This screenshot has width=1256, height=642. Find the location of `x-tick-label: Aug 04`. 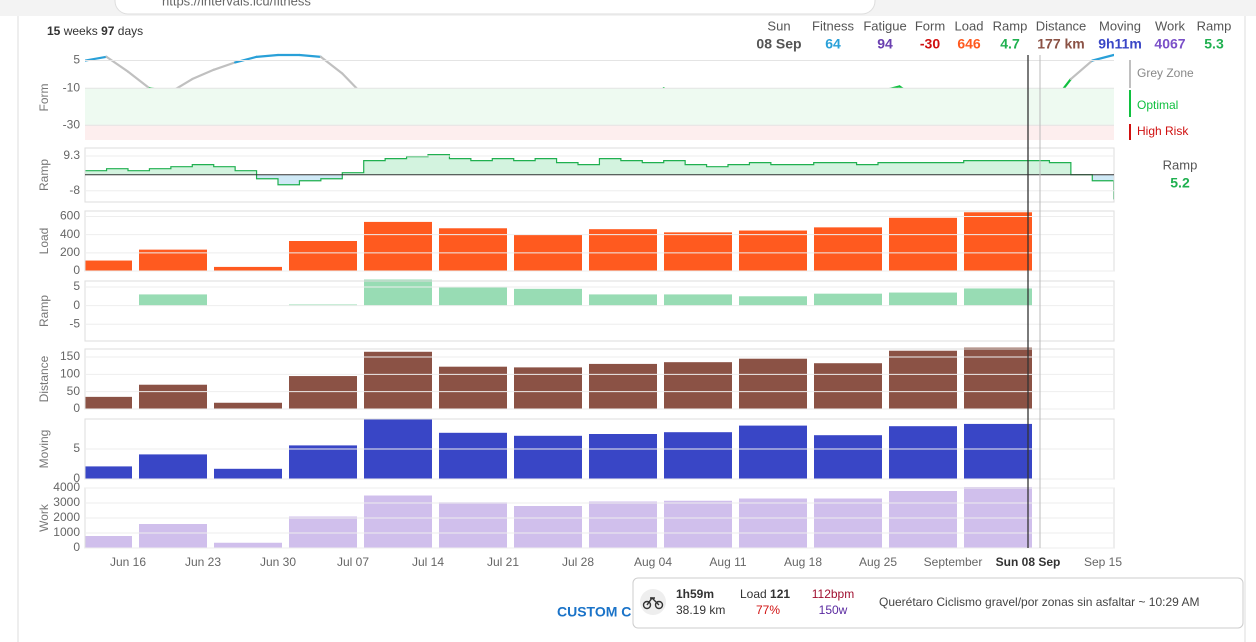

x-tick-label: Aug 04 is located at coordinates (653, 562).